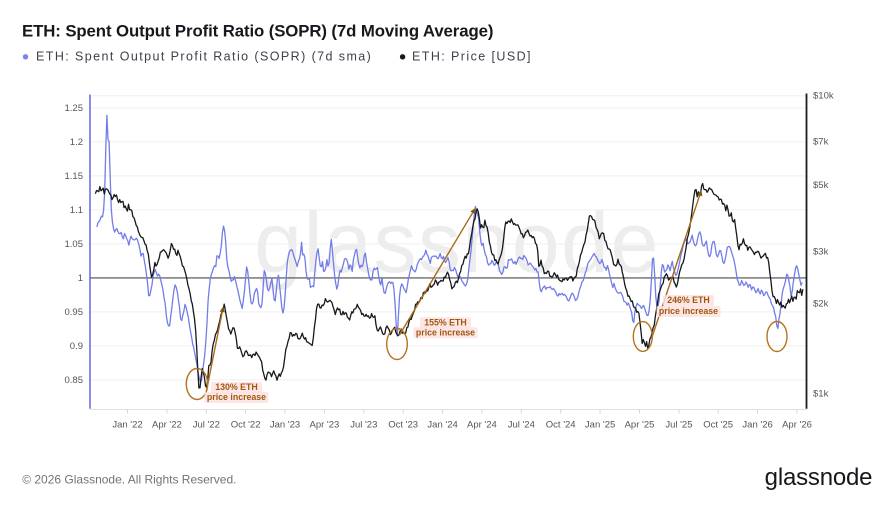 The width and height of the screenshot is (896, 509). I want to click on svg-text: $3k, so click(821, 251).